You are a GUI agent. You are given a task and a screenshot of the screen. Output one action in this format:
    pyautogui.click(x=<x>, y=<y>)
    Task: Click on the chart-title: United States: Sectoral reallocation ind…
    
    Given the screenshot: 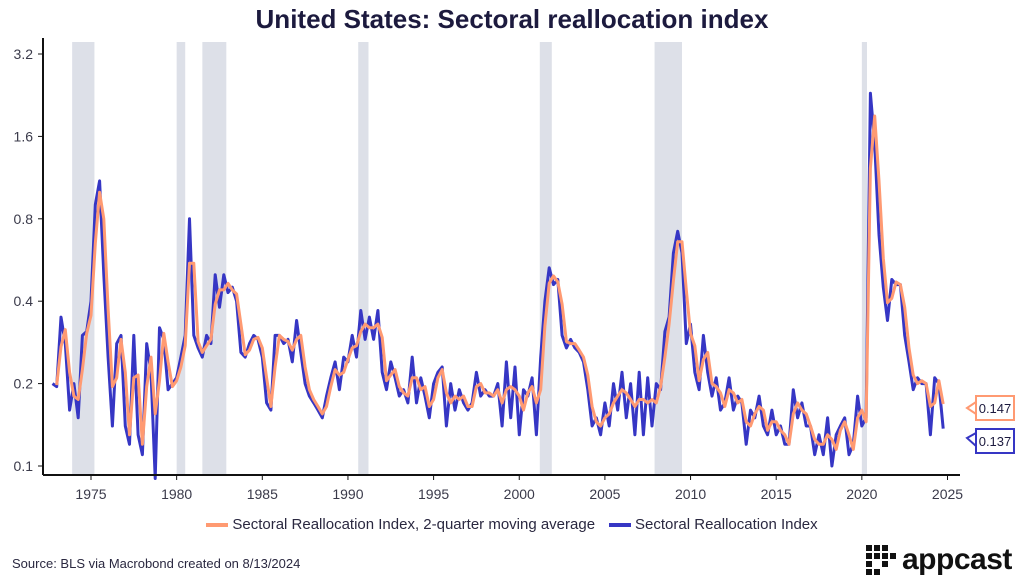 What is the action you would take?
    pyautogui.click(x=512, y=19)
    